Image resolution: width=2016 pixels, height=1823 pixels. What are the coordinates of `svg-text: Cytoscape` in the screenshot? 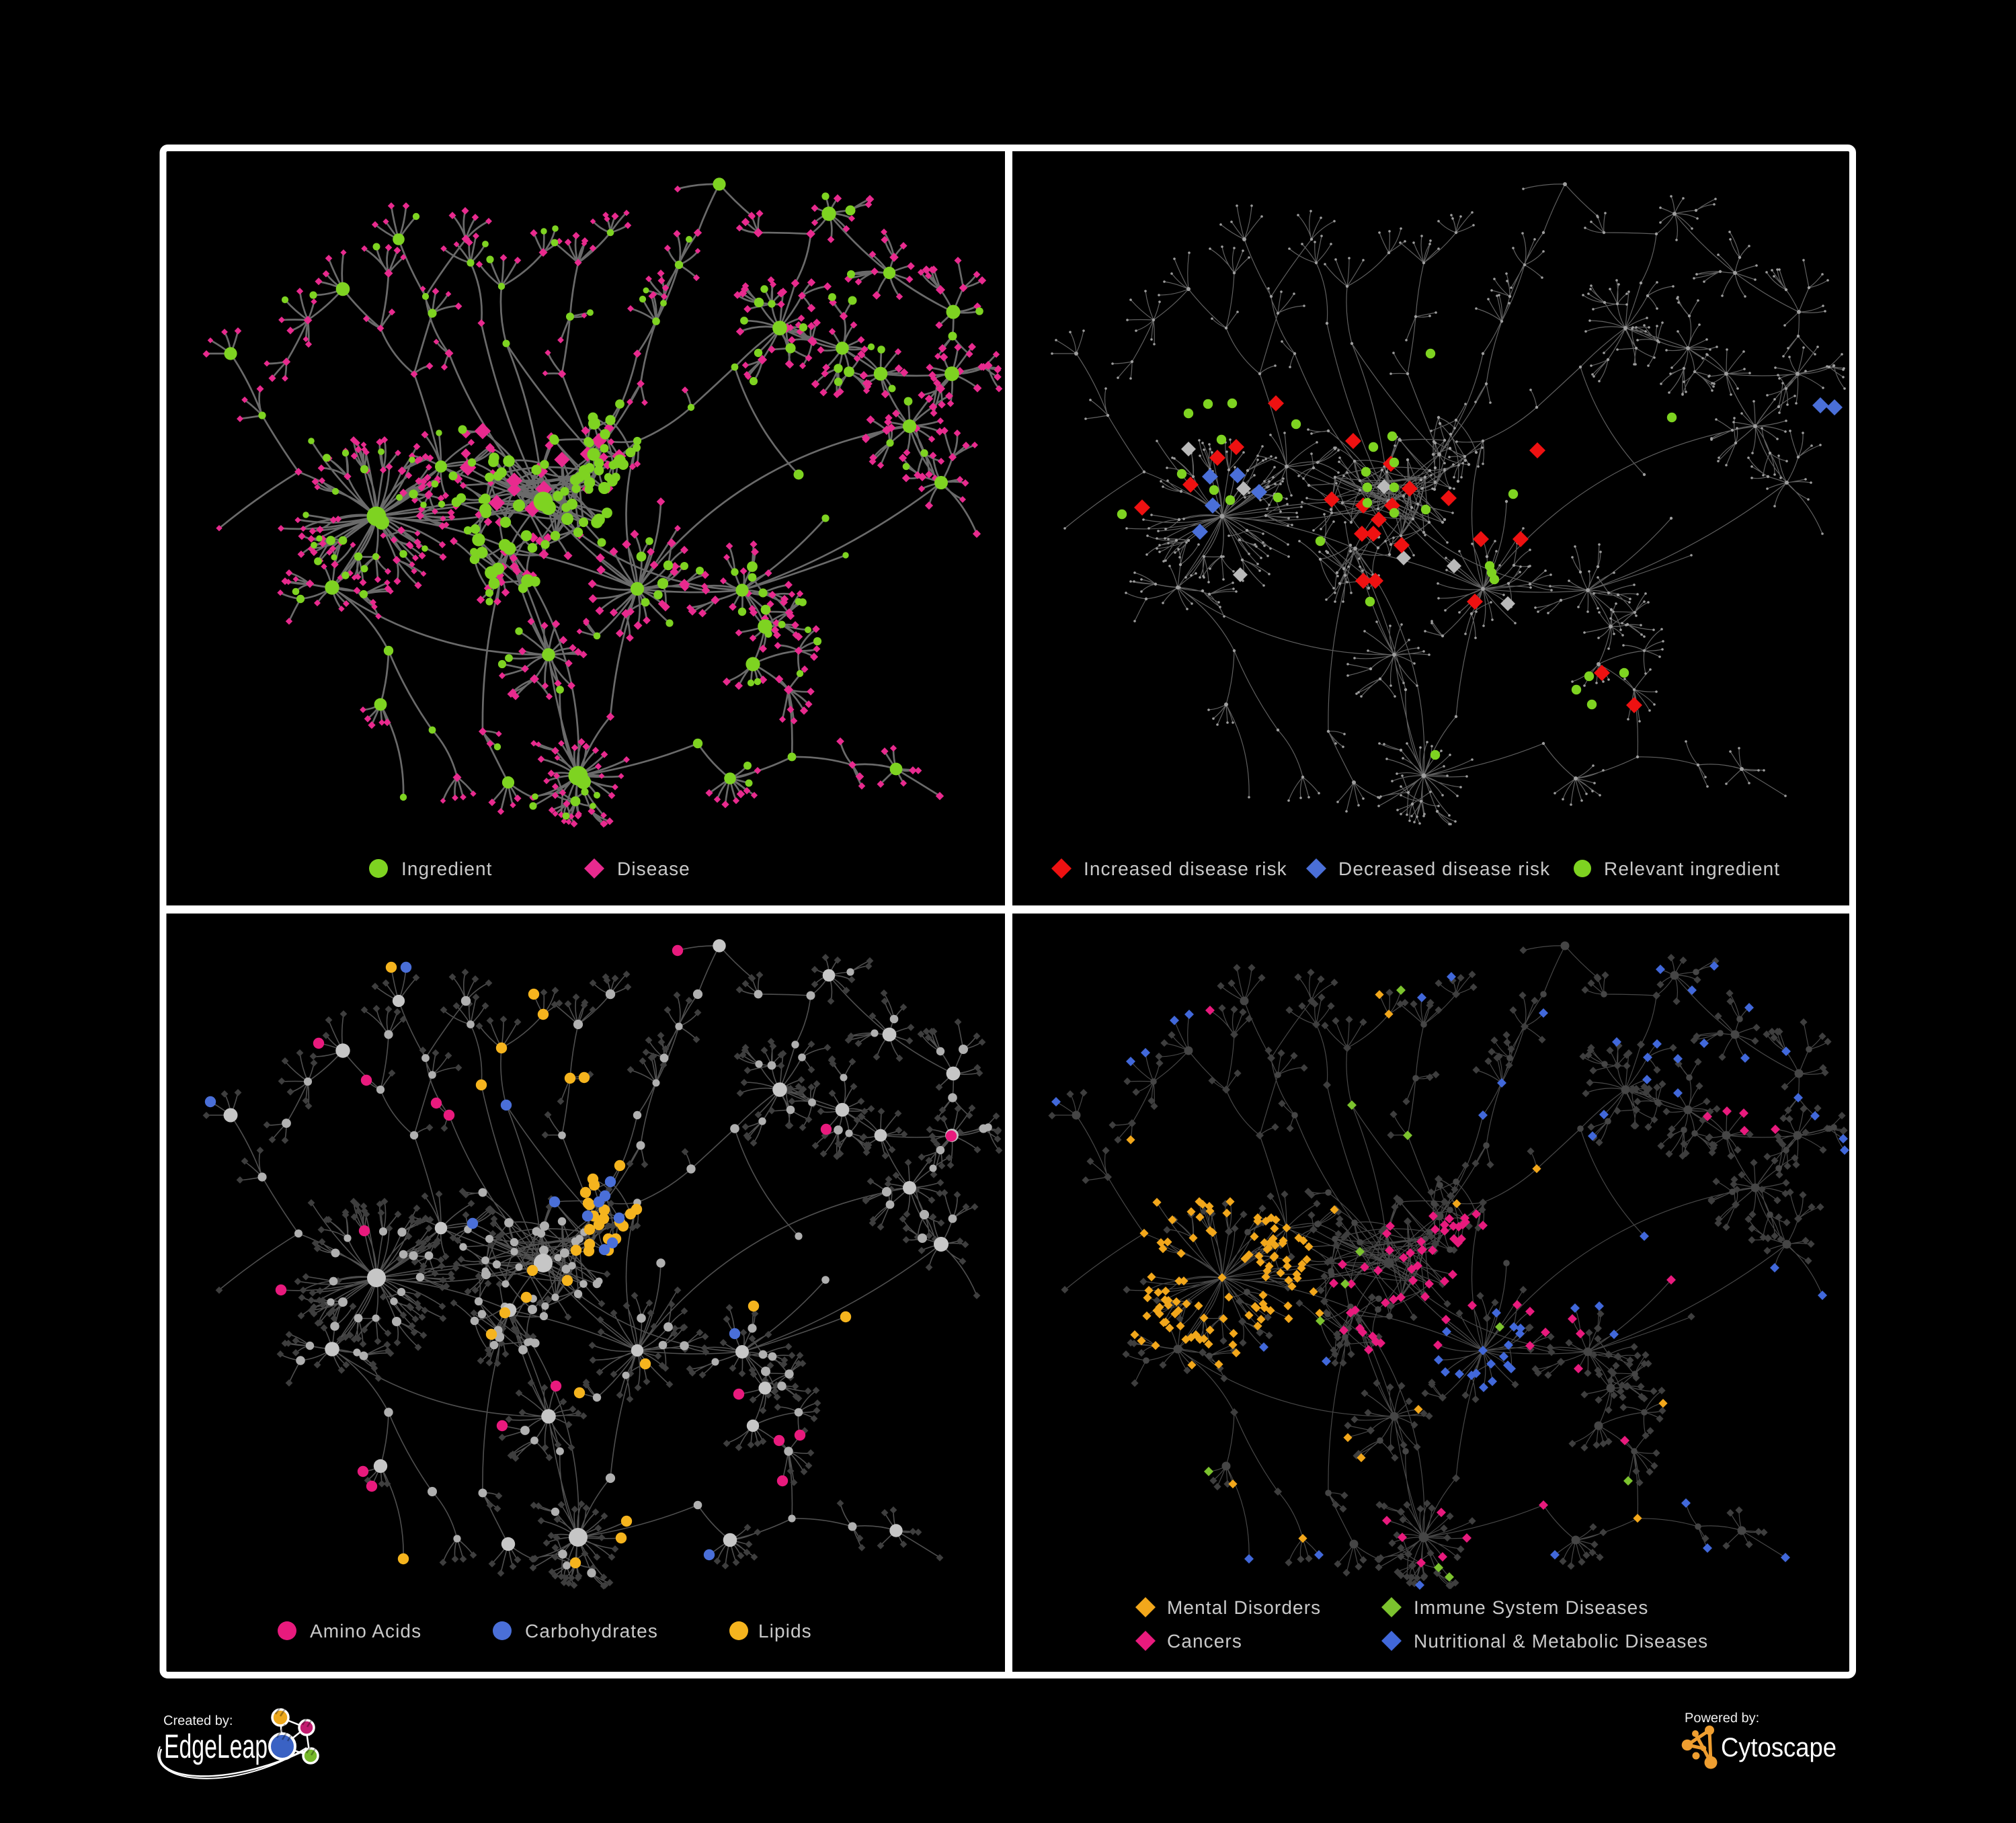 It's located at (1779, 1748).